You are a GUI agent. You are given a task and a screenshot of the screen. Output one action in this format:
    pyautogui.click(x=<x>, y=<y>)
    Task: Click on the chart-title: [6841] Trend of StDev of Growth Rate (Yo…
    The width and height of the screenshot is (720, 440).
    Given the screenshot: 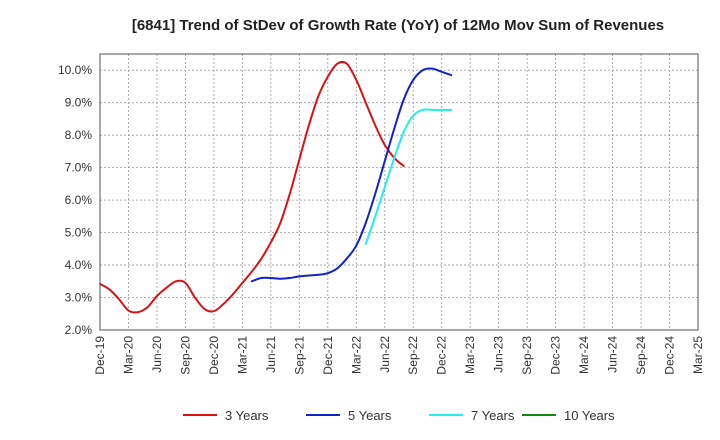 What is the action you would take?
    pyautogui.click(x=398, y=25)
    